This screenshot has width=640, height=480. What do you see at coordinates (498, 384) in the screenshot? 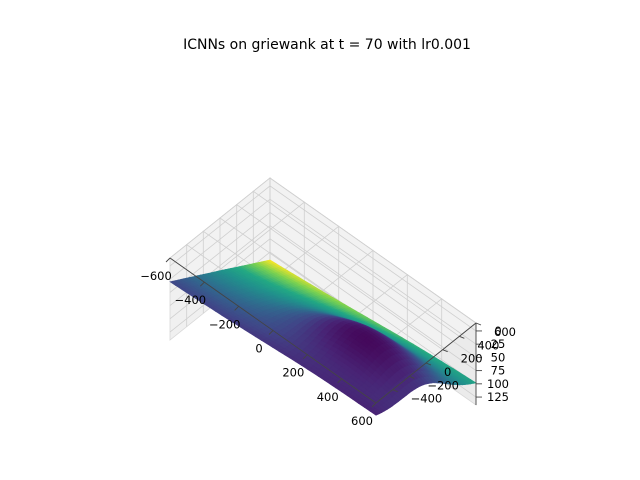
I see `z-tick-label: 100` at bounding box center [498, 384].